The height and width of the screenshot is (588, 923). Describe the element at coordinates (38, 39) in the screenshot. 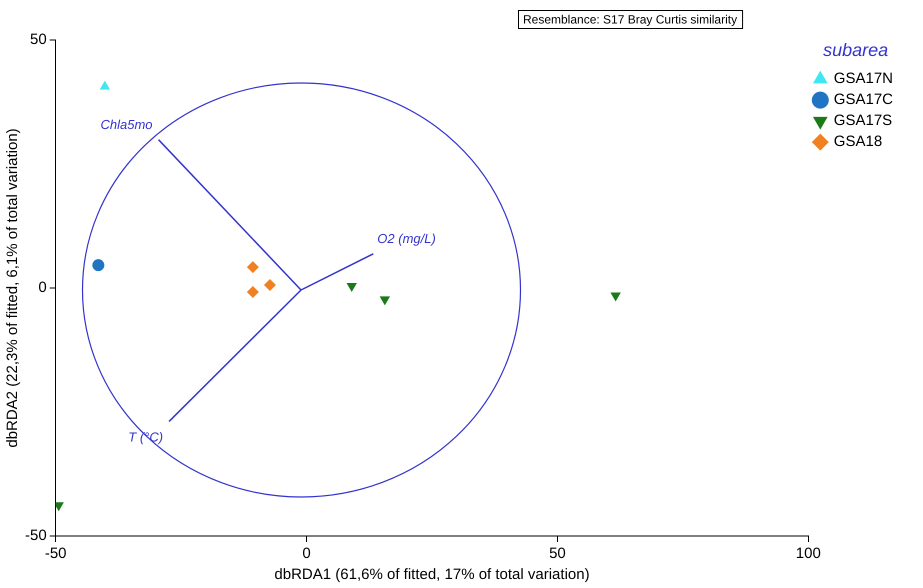

I see `y-tick-label: 50` at that location.